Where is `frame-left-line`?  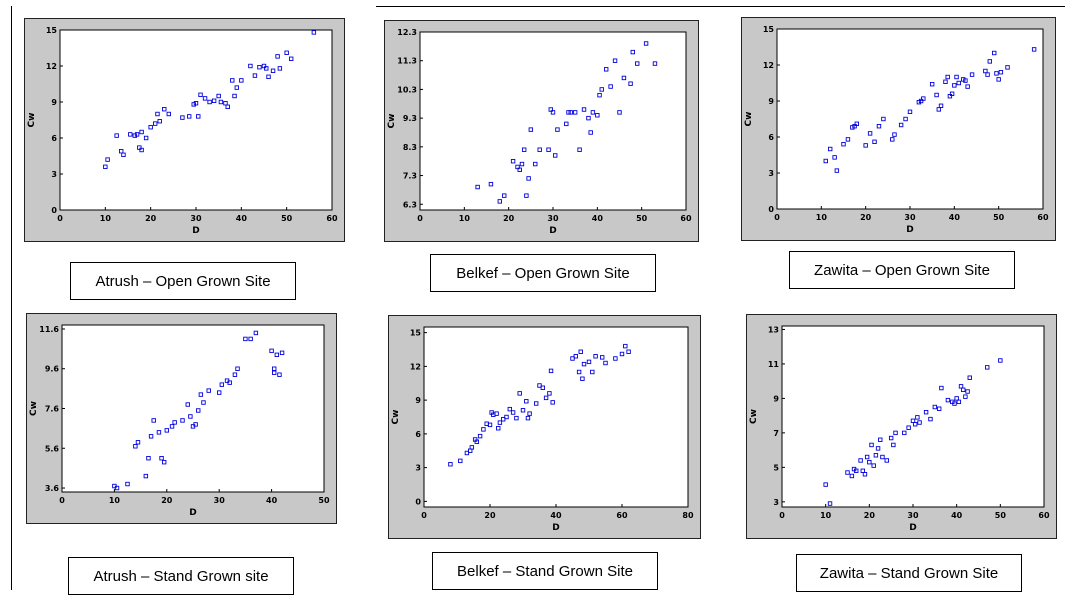 frame-left-line is located at coordinates (11, 298).